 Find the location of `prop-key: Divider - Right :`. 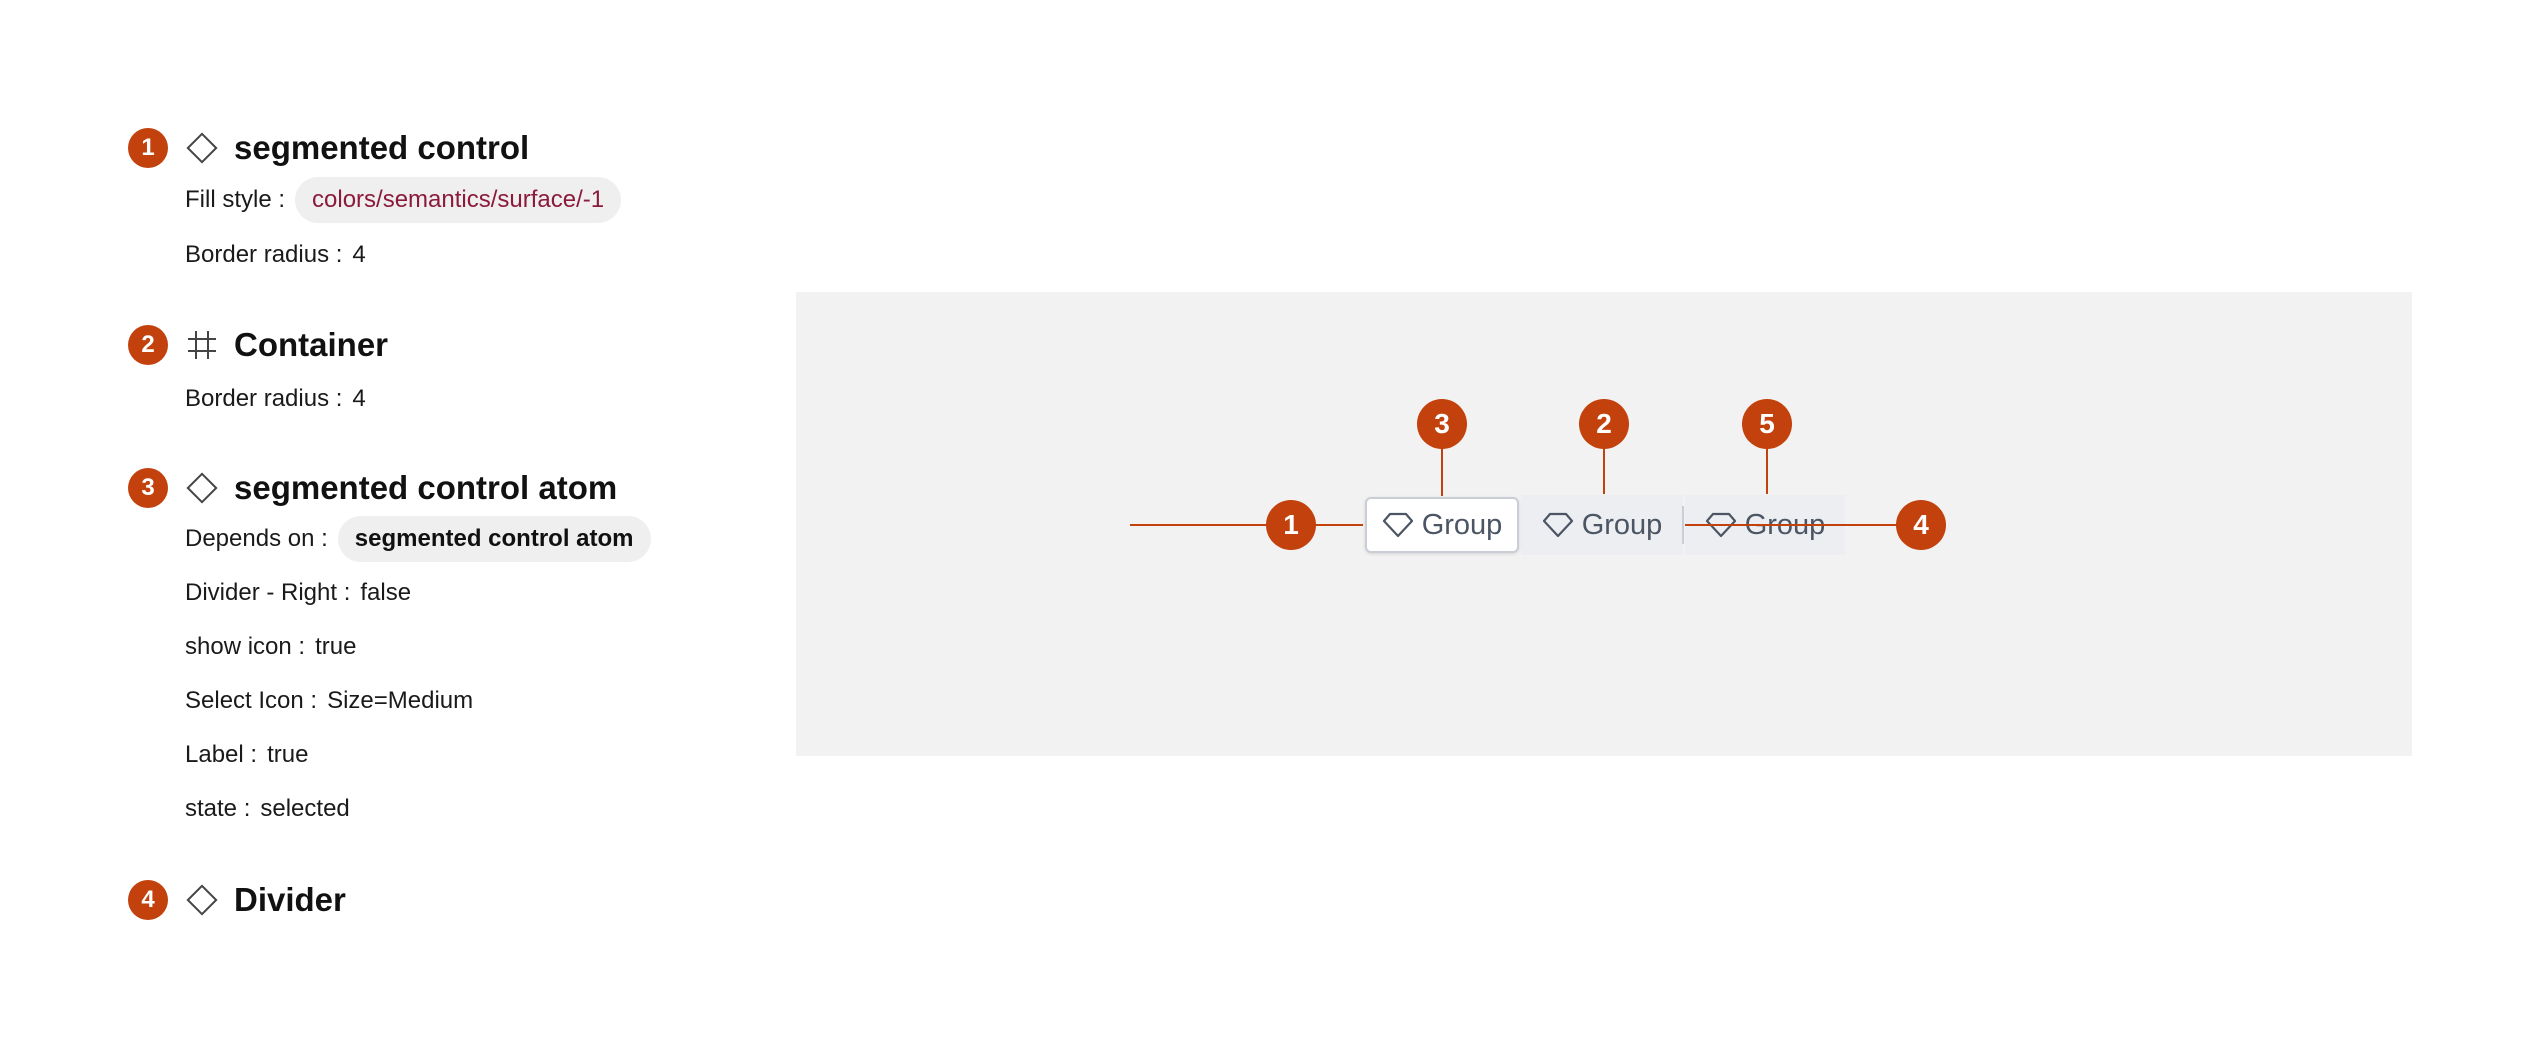

prop-key: Divider - Right : is located at coordinates (268, 592).